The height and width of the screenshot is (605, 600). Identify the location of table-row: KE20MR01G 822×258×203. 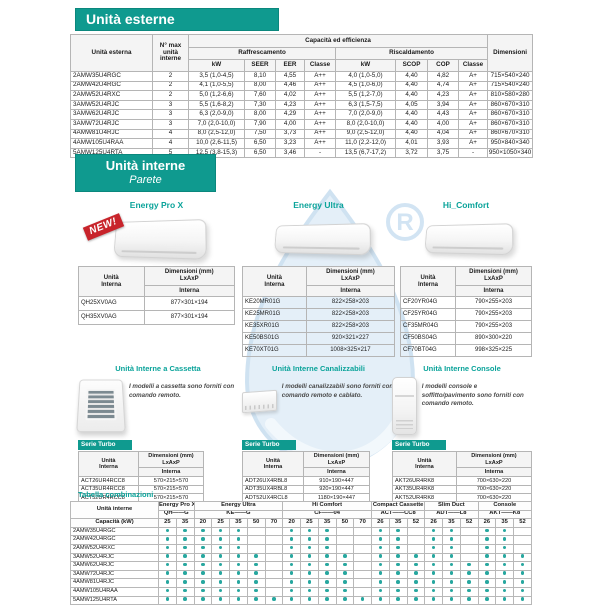
(319, 302).